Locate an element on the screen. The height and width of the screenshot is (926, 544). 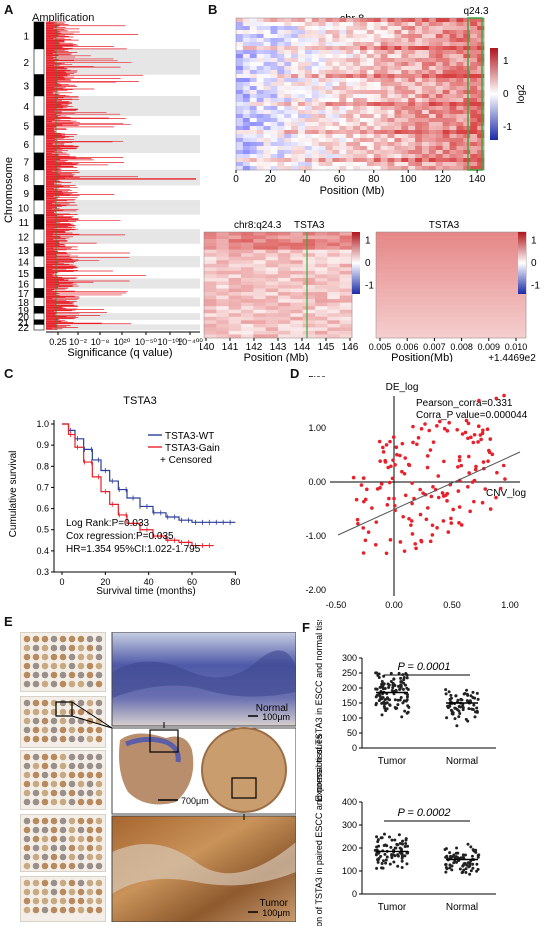
y-tick-label: 100 is located at coordinates (349, 718).